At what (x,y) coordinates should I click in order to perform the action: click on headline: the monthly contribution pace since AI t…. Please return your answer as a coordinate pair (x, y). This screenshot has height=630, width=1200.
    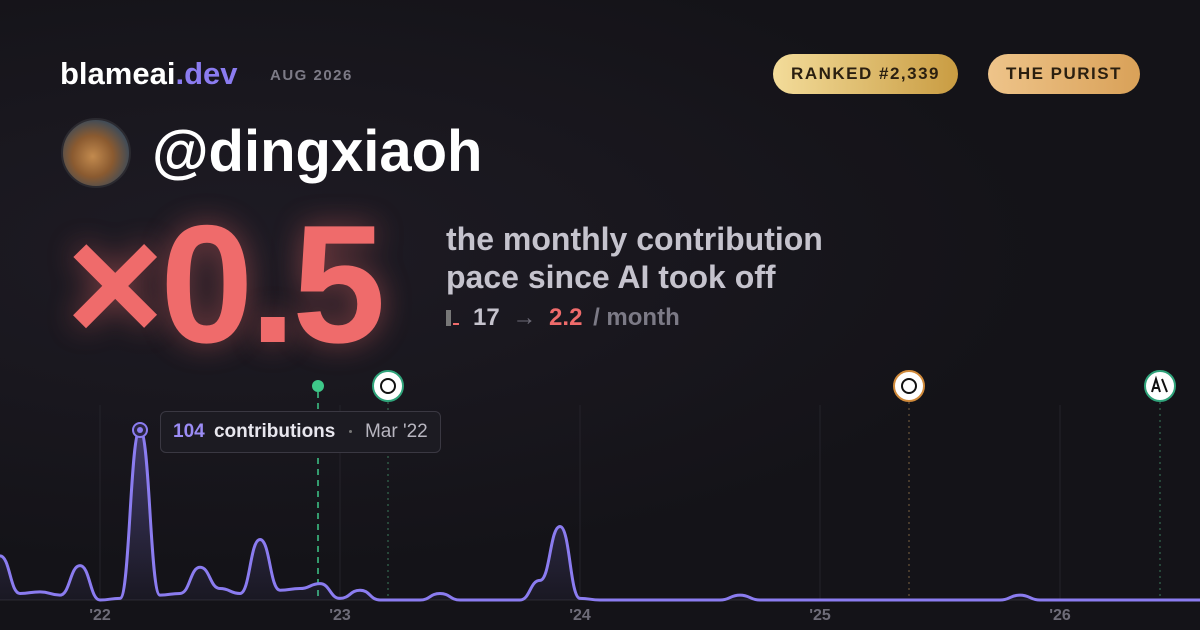
    Looking at the image, I should click on (634, 258).